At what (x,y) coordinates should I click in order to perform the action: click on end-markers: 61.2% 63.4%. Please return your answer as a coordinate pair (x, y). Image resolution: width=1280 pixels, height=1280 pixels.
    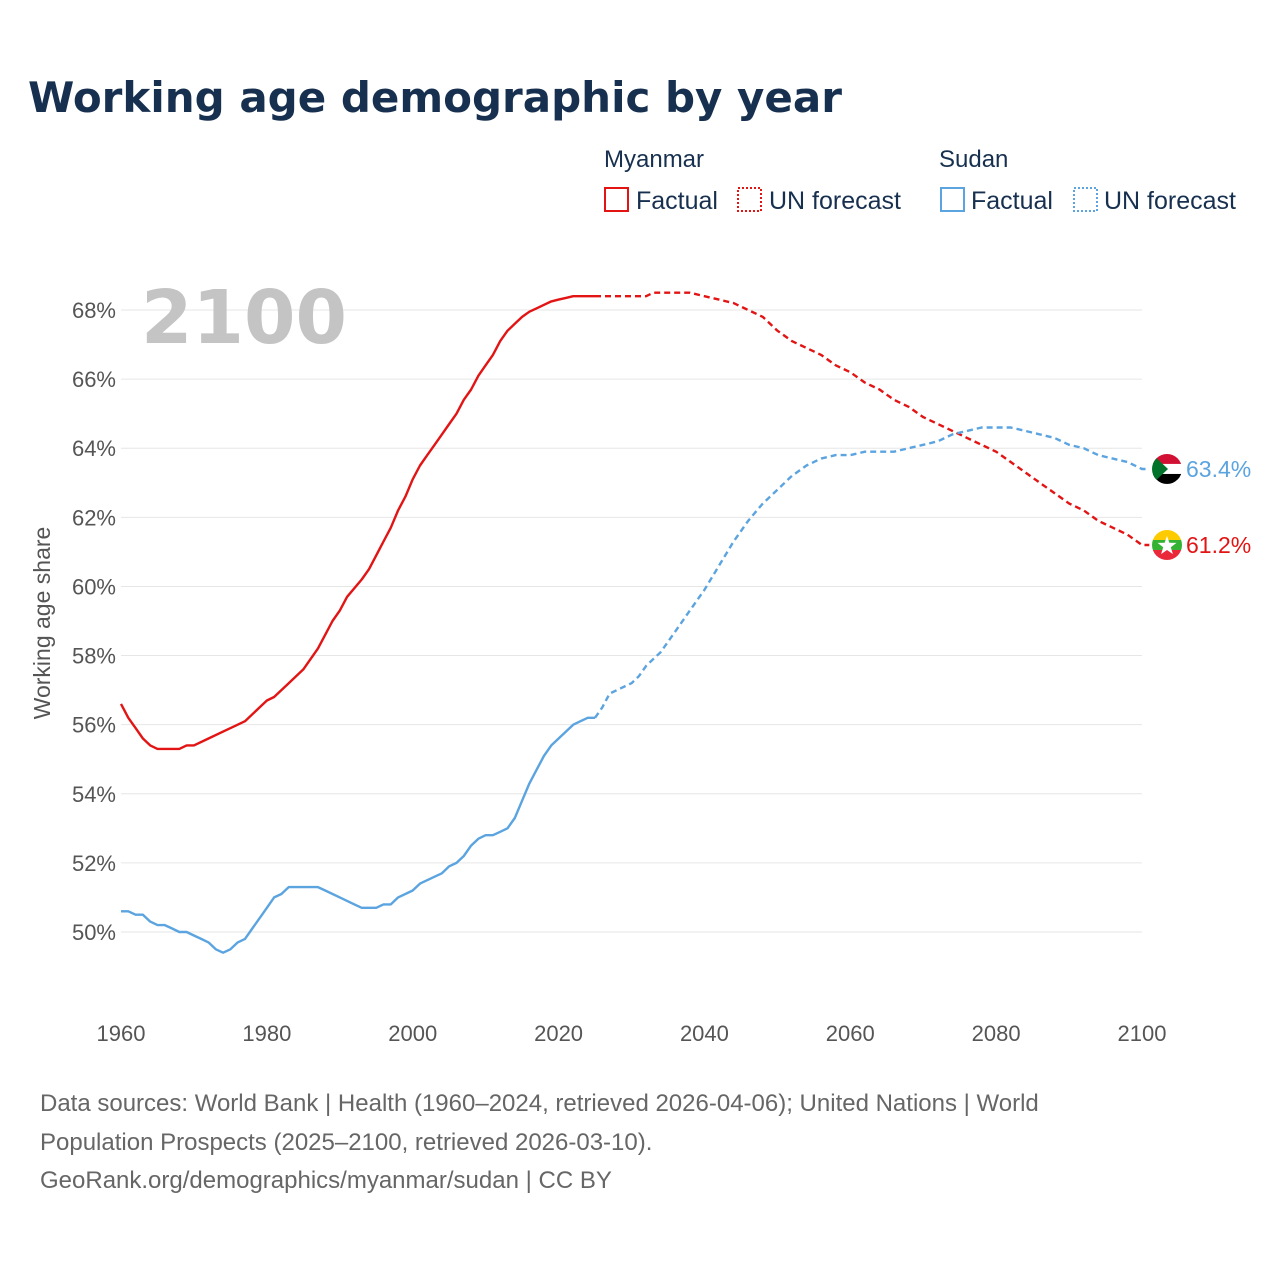
    Looking at the image, I should click on (1201, 506).